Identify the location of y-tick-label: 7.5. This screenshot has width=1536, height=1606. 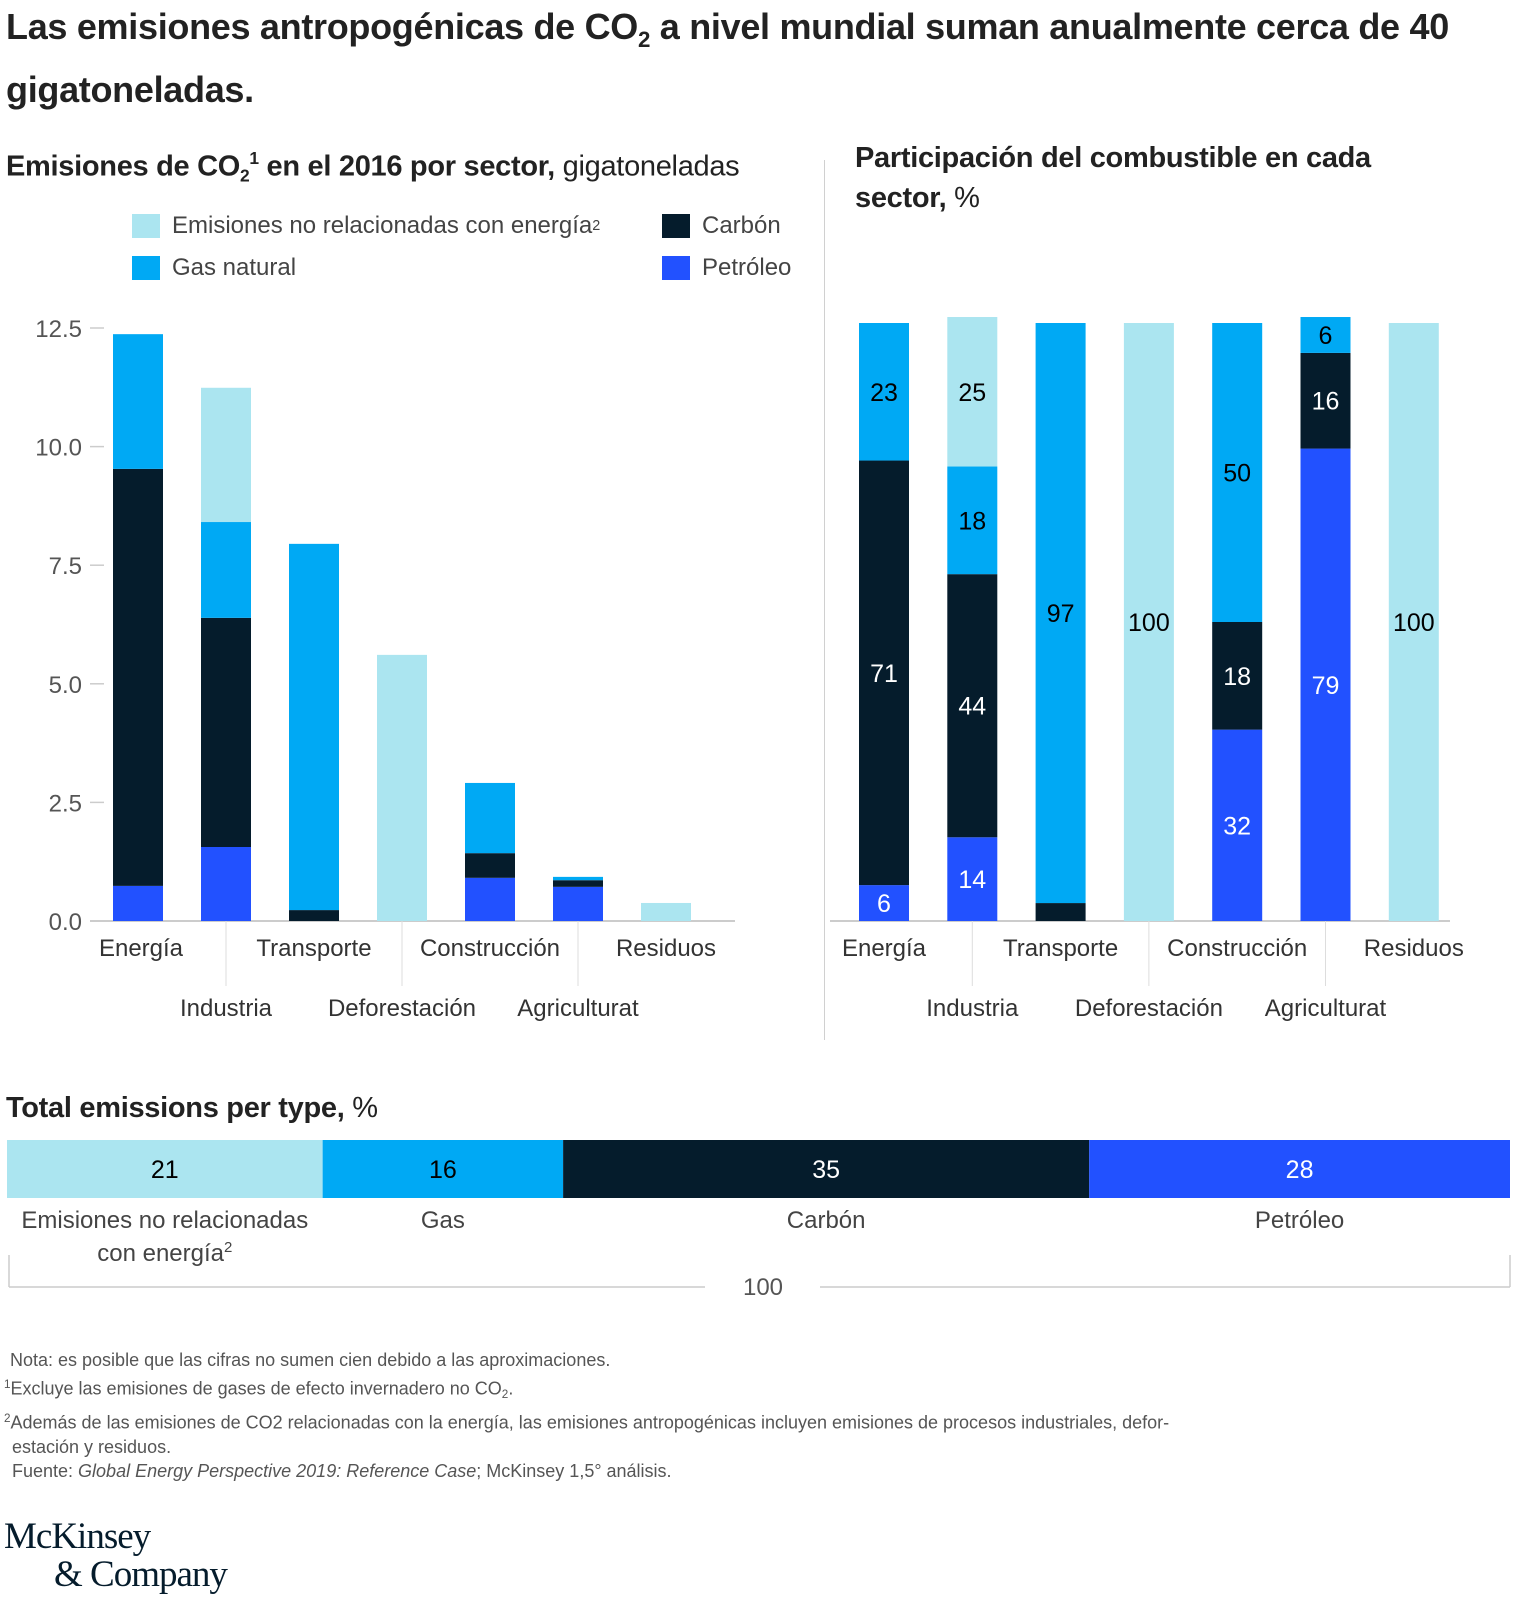
(65, 566).